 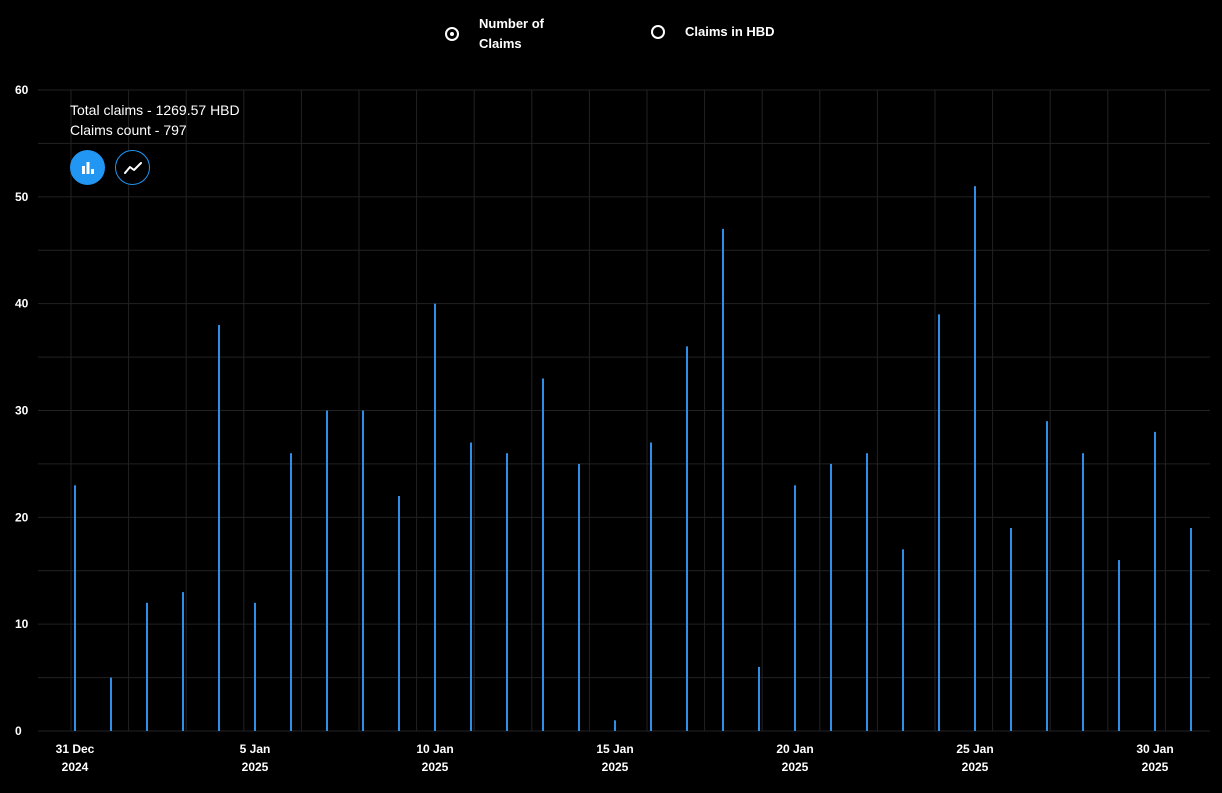 I want to click on line-chart-icon, so click(x=132, y=167).